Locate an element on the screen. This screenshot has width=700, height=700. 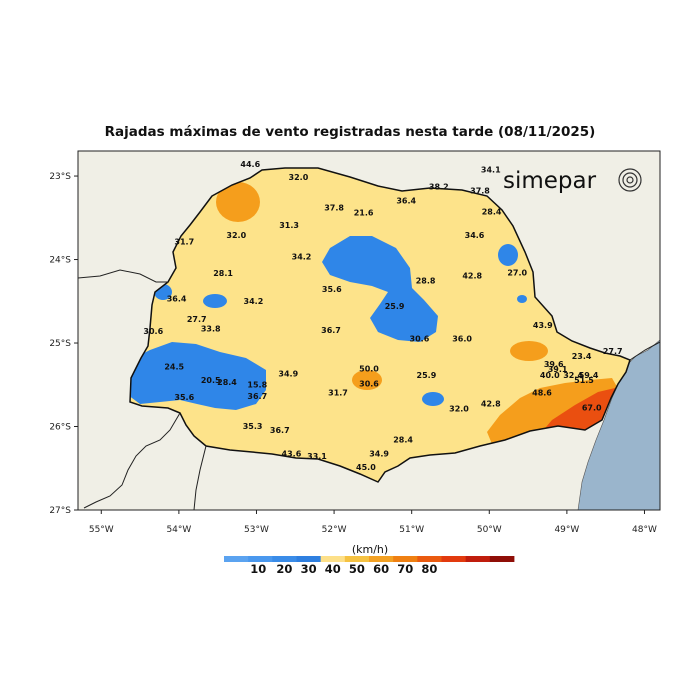
station-value-4: 37.8 is located at coordinates (480, 191).